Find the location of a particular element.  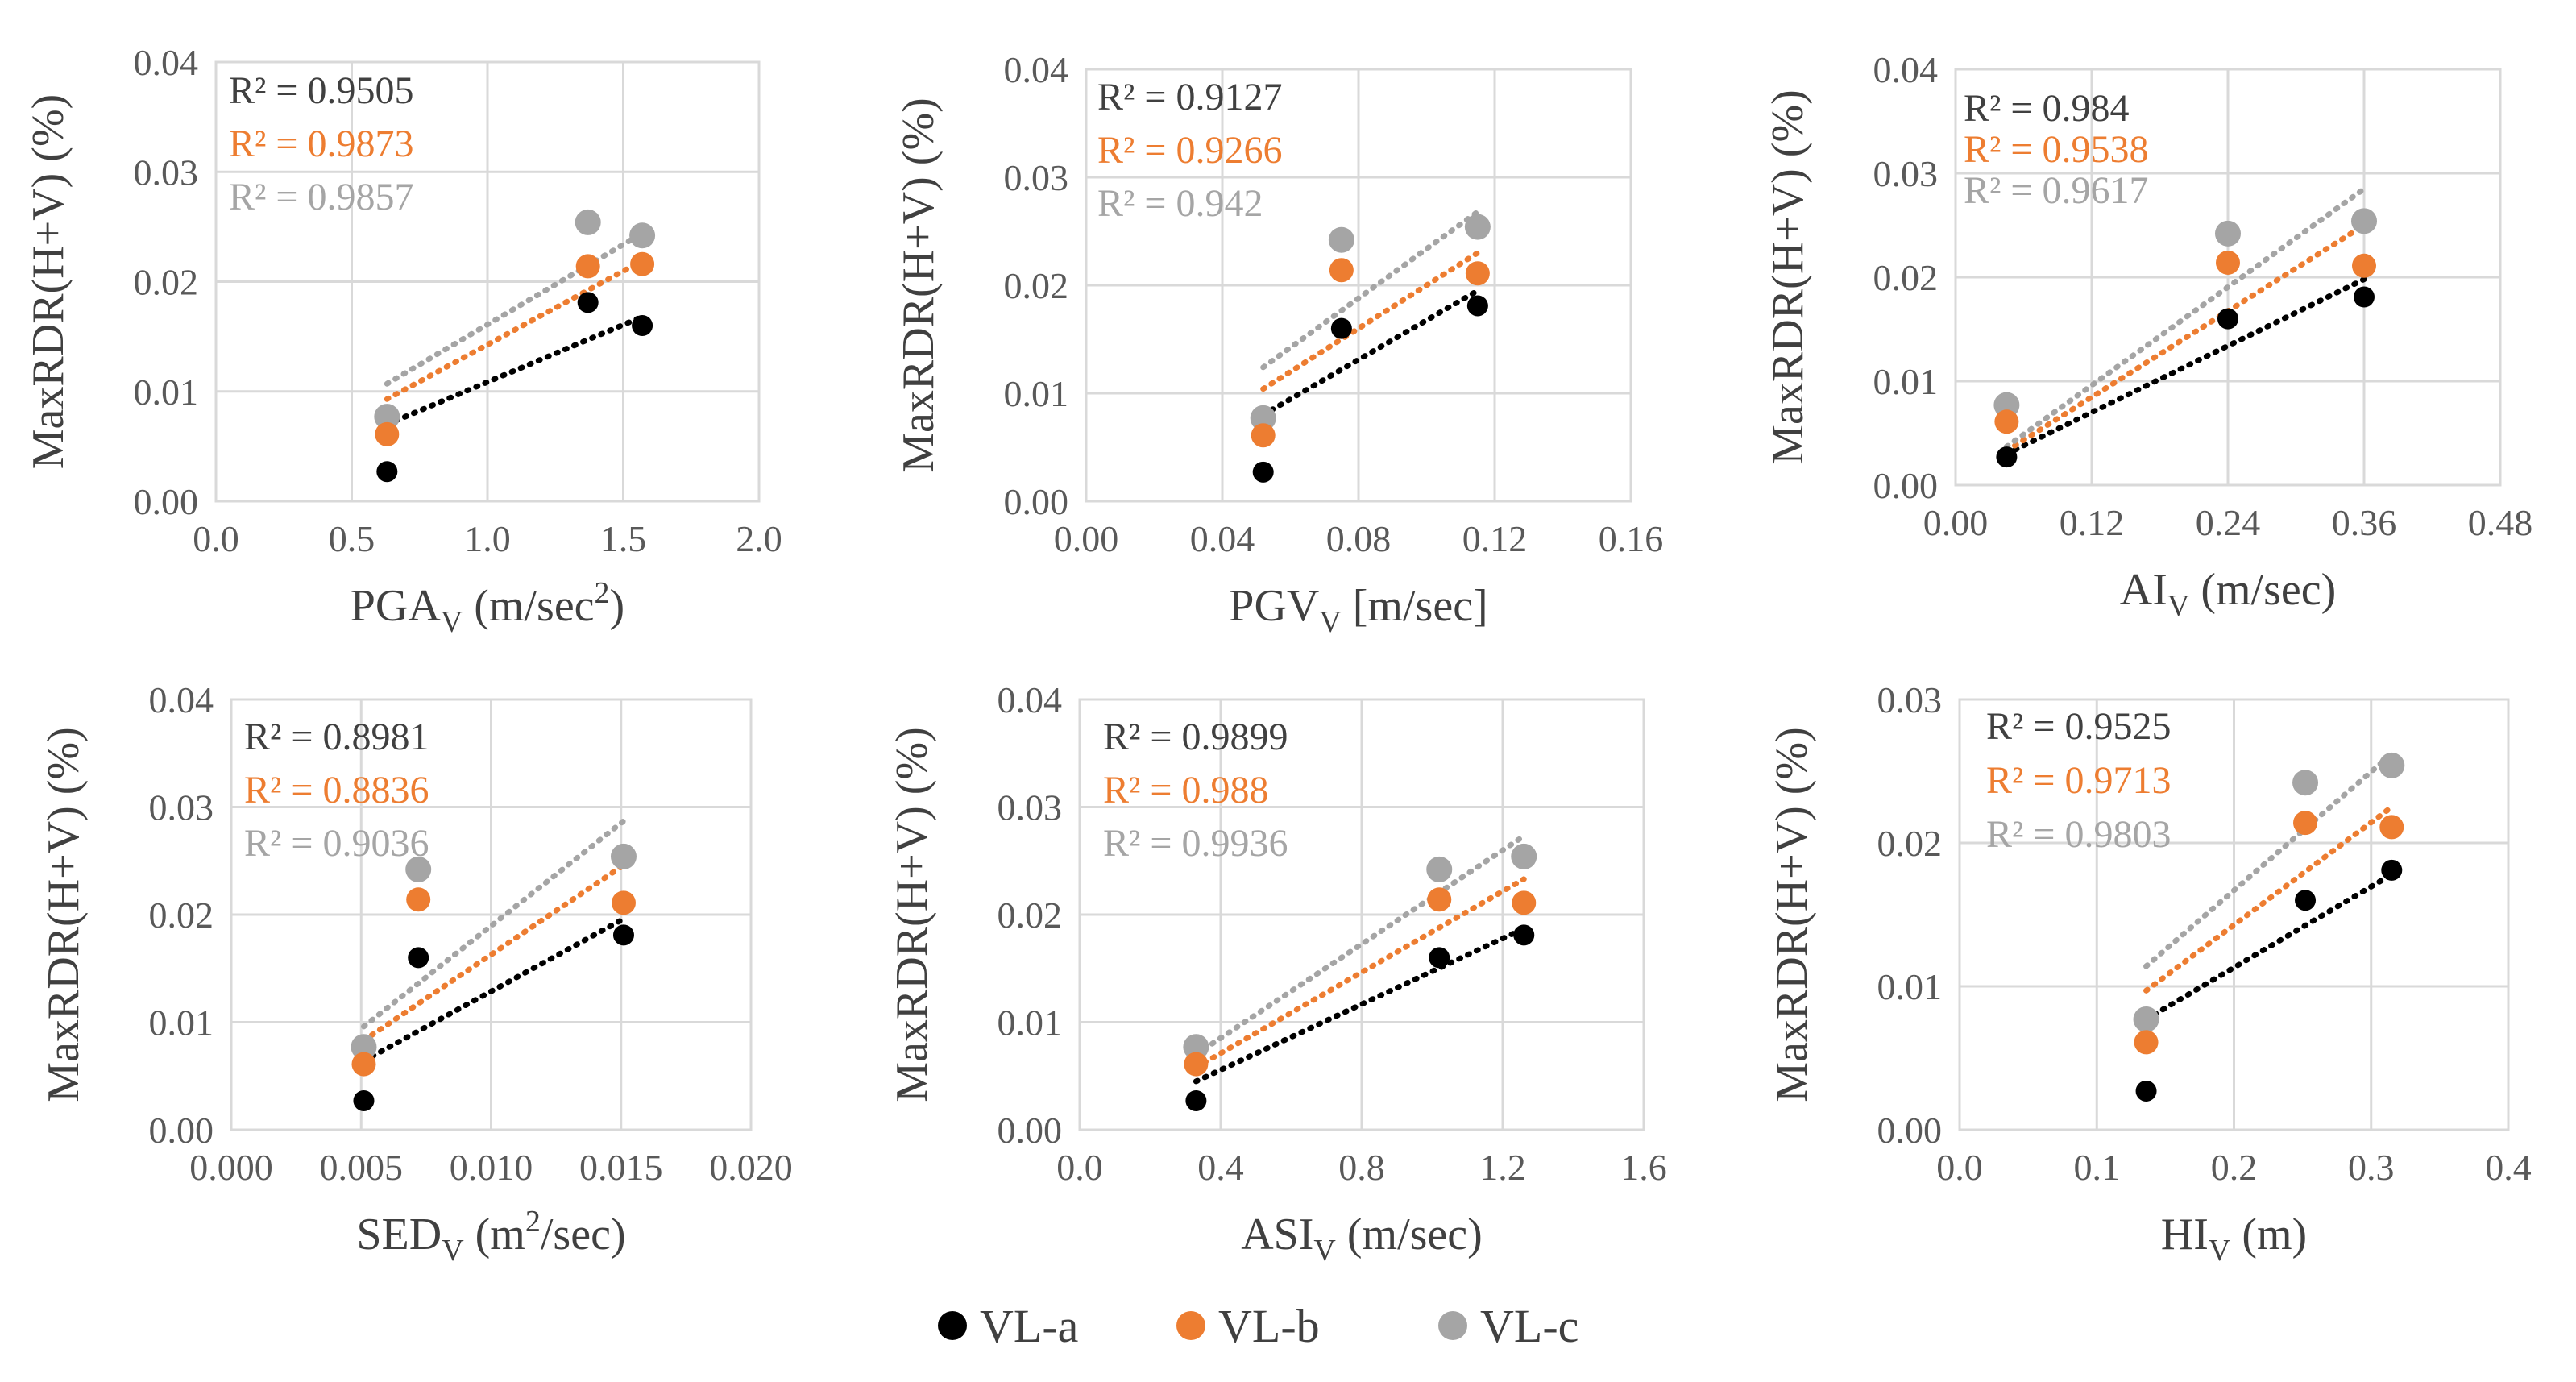

x-axis-label: SEDV (m2/sec) is located at coordinates (491, 1236).